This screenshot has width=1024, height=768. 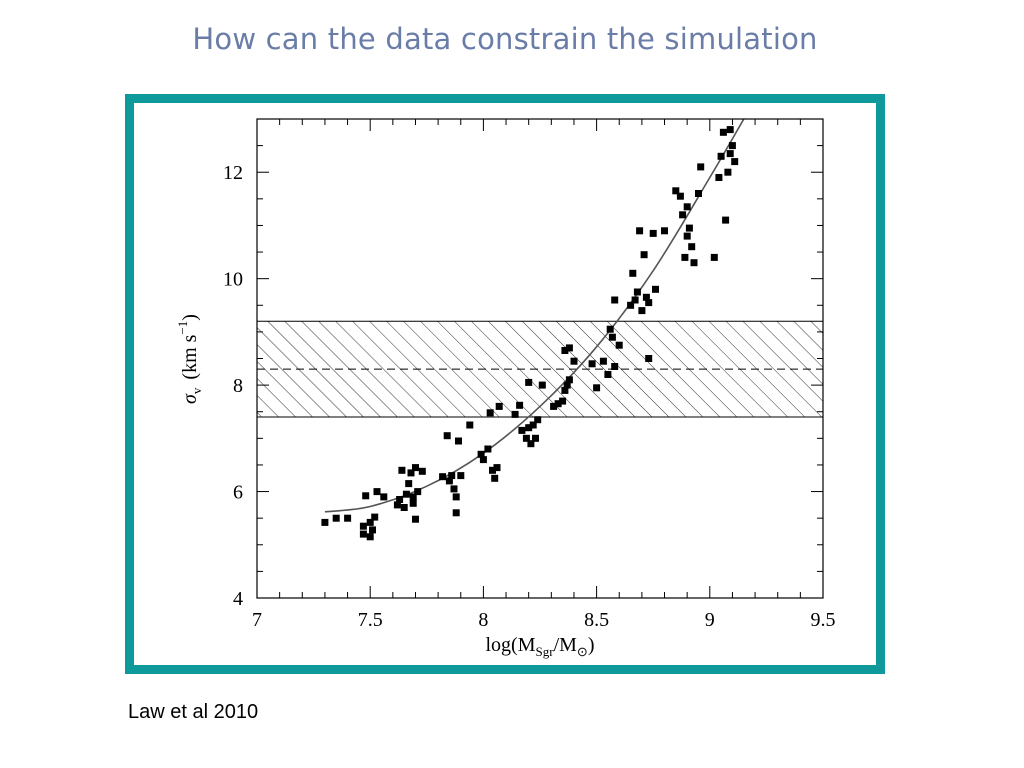 I want to click on y-tick-label: 6, so click(x=238, y=493).